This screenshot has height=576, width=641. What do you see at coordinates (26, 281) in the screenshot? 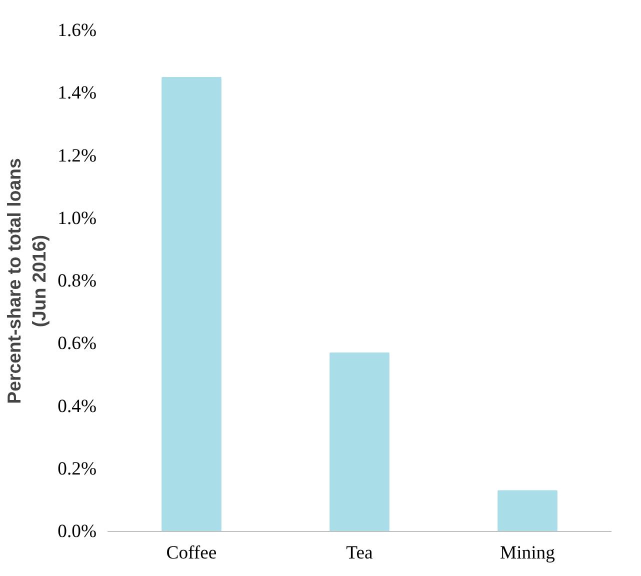
I see `y-axis-title: Percent-share to total loans (Jun 2016)` at bounding box center [26, 281].